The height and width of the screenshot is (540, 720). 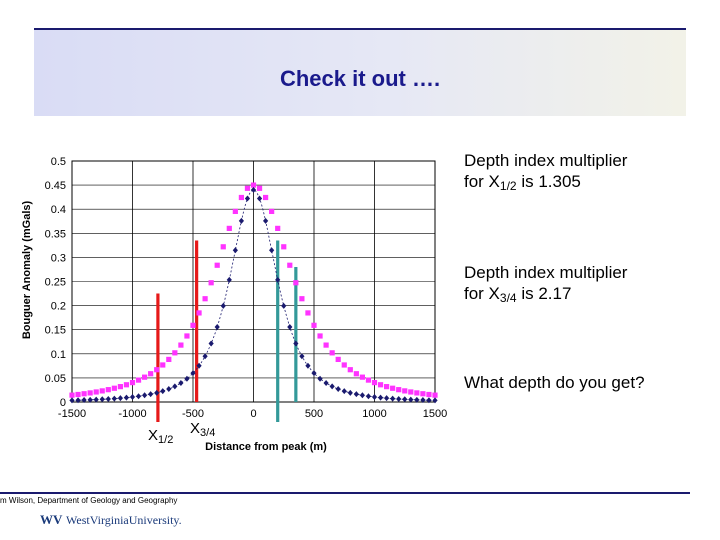 I want to click on y-tick-1: 0.05, so click(x=55, y=379).